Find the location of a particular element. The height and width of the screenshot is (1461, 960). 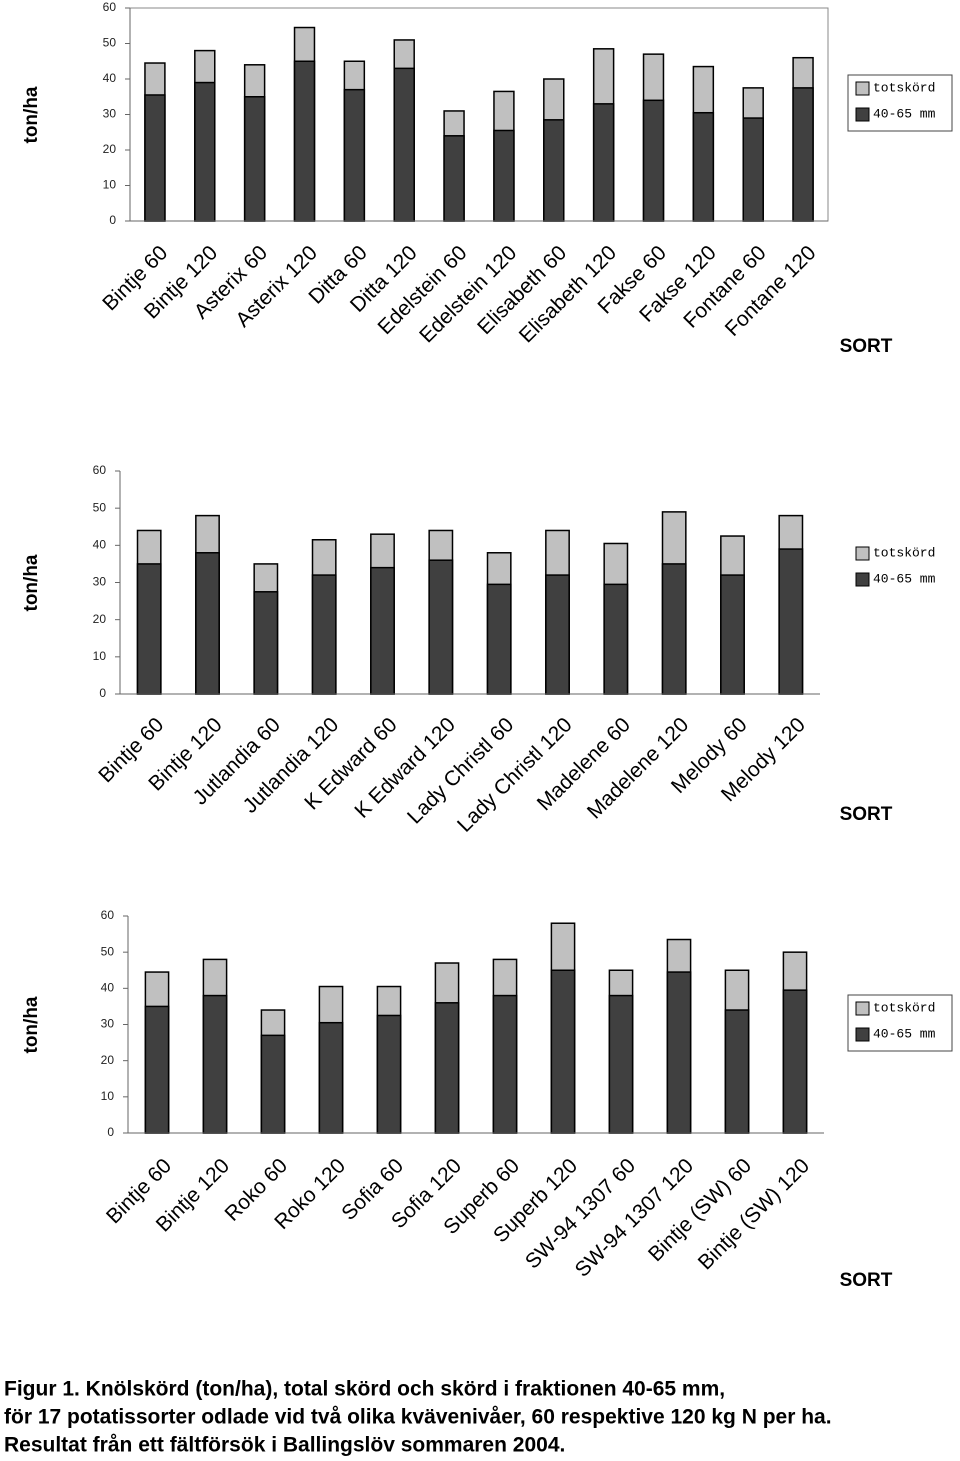

x-tick-label: Lady Christl 60 is located at coordinates (460, 770).